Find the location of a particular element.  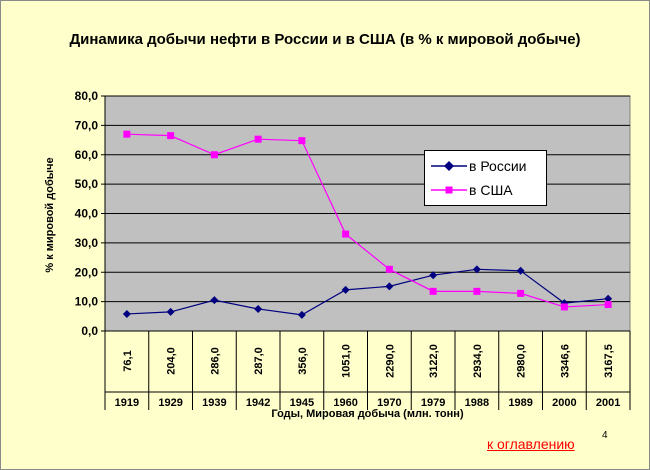

year-label: 1989 is located at coordinates (520, 403).